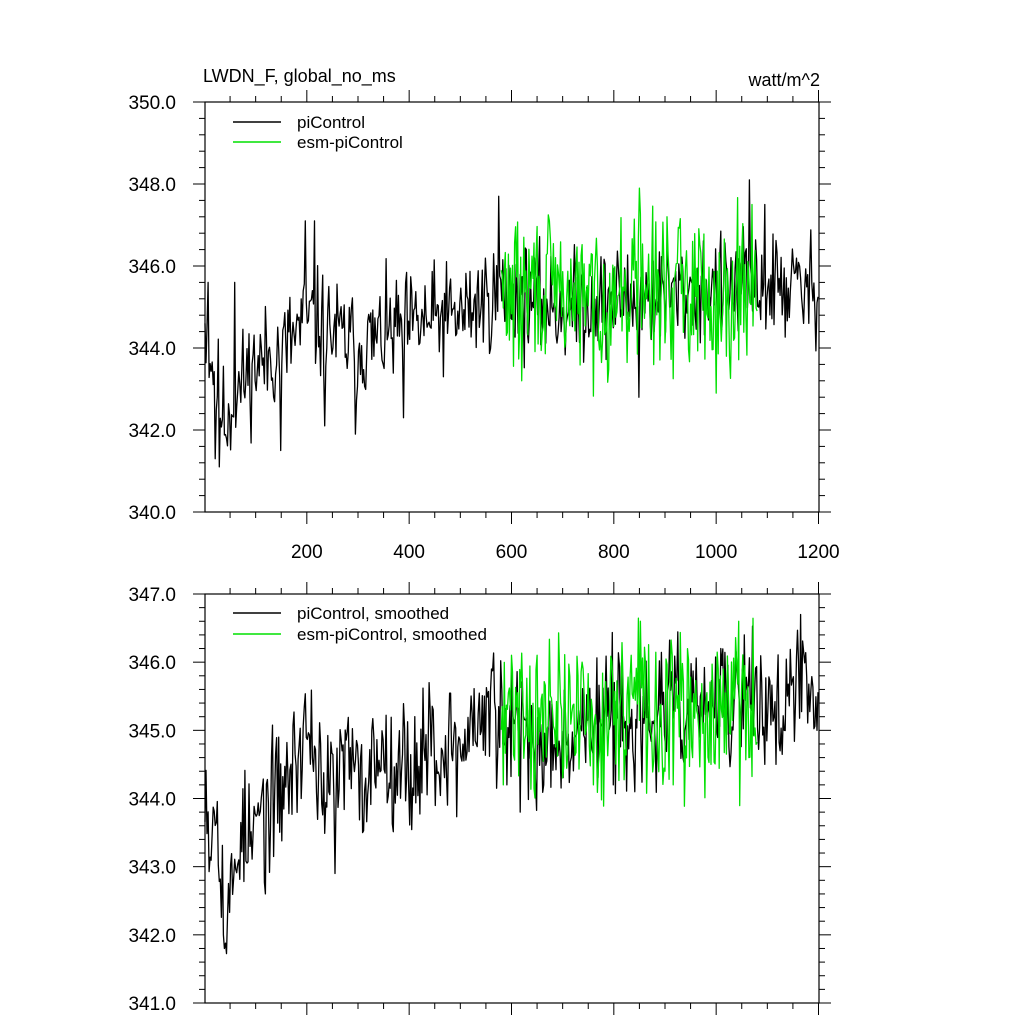  Describe the element at coordinates (152, 1004) in the screenshot. I see `y-tick-label: 341.0` at that location.